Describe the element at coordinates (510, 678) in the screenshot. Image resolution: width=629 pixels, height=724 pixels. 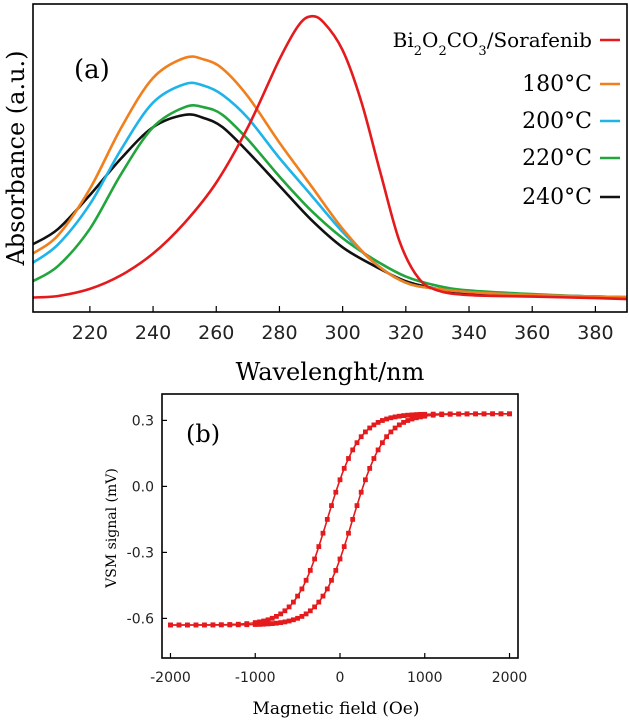
I see `b-x-tick-label-4: 2000` at that location.